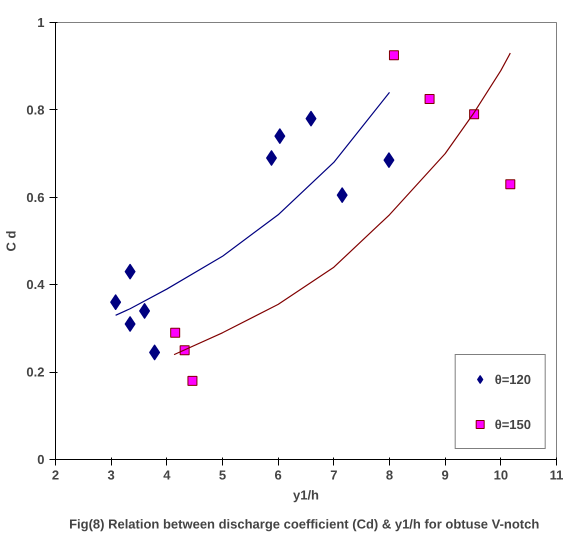  Describe the element at coordinates (304, 524) in the screenshot. I see `text: Fig(8) Relation between discharge coefficient (Cd) & y1/h for obtuse V-notch` at that location.